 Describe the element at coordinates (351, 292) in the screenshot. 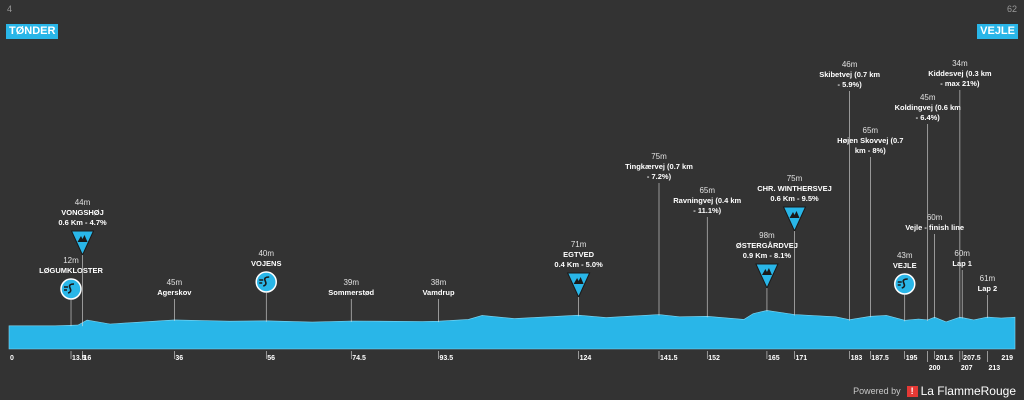

I see `annotation-name-4: Sommerstød` at that location.